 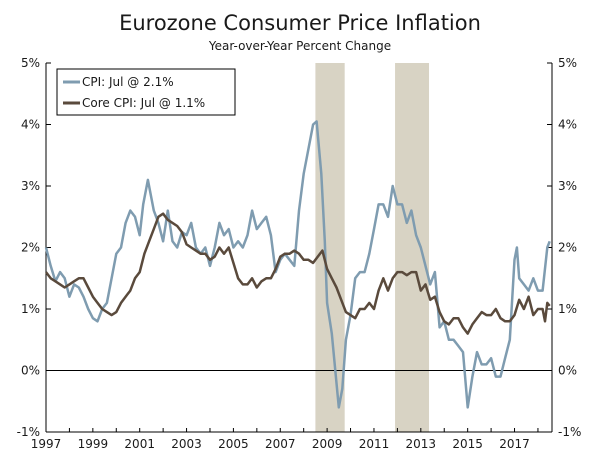 What do you see at coordinates (30, 309) in the screenshot?
I see `y-tick-label-left: 1%` at bounding box center [30, 309].